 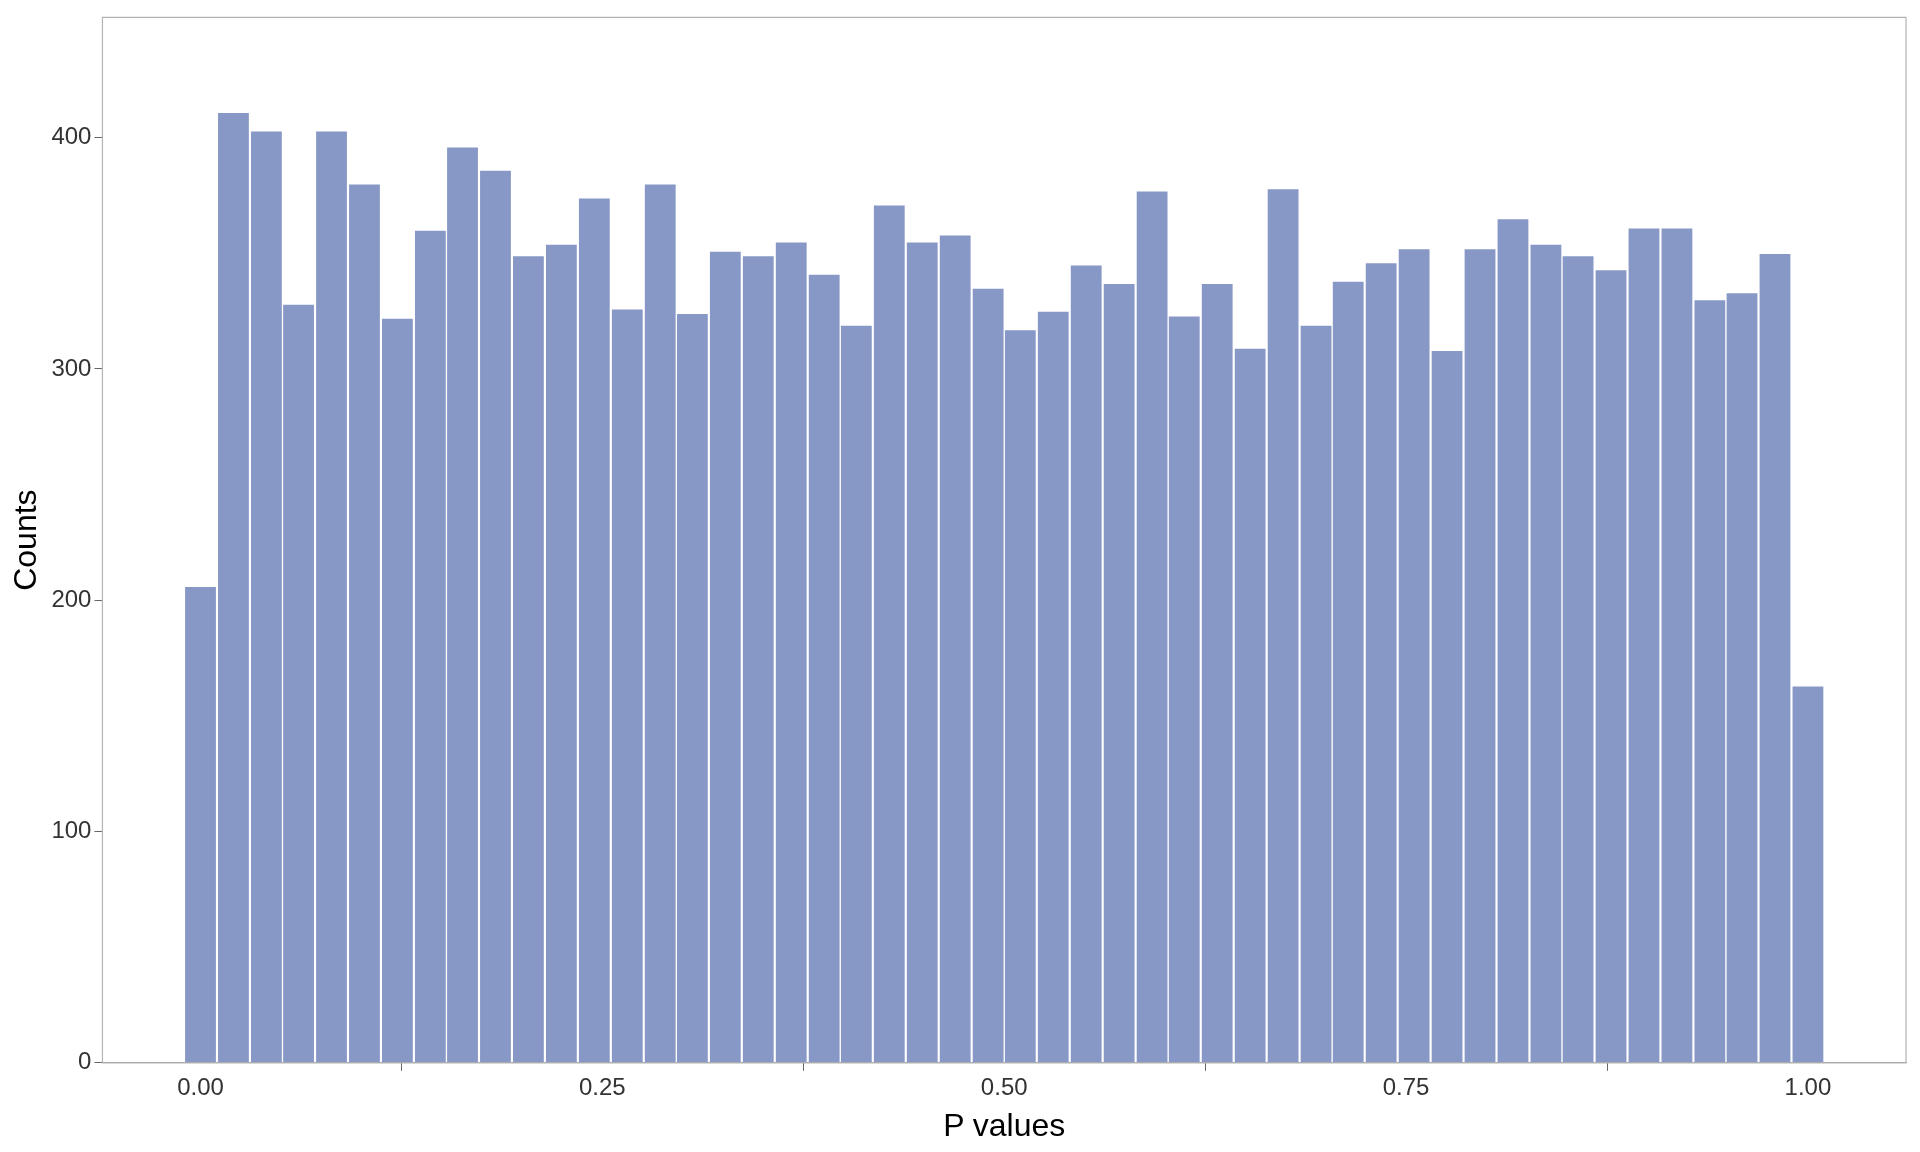 What do you see at coordinates (71, 598) in the screenshot?
I see `y-tick-label: 200` at bounding box center [71, 598].